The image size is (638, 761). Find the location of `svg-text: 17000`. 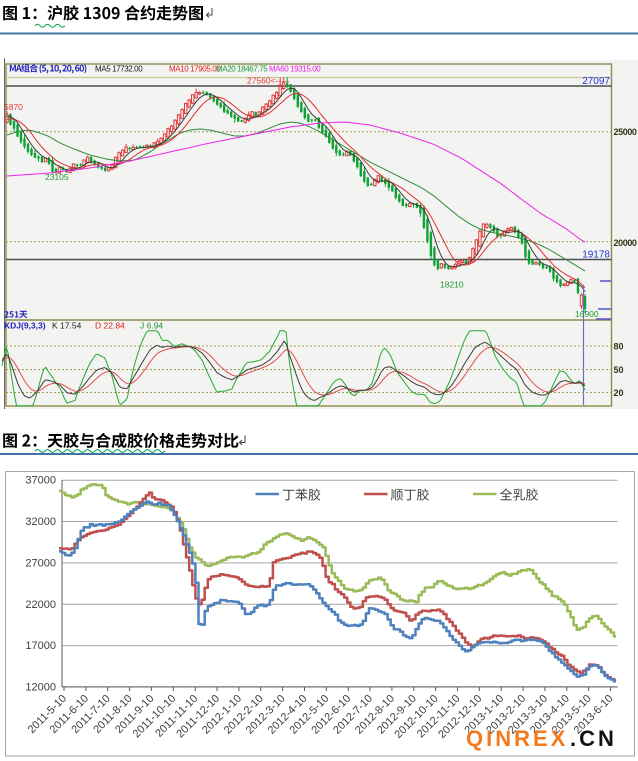

svg-text: 17000 is located at coordinates (40, 646).